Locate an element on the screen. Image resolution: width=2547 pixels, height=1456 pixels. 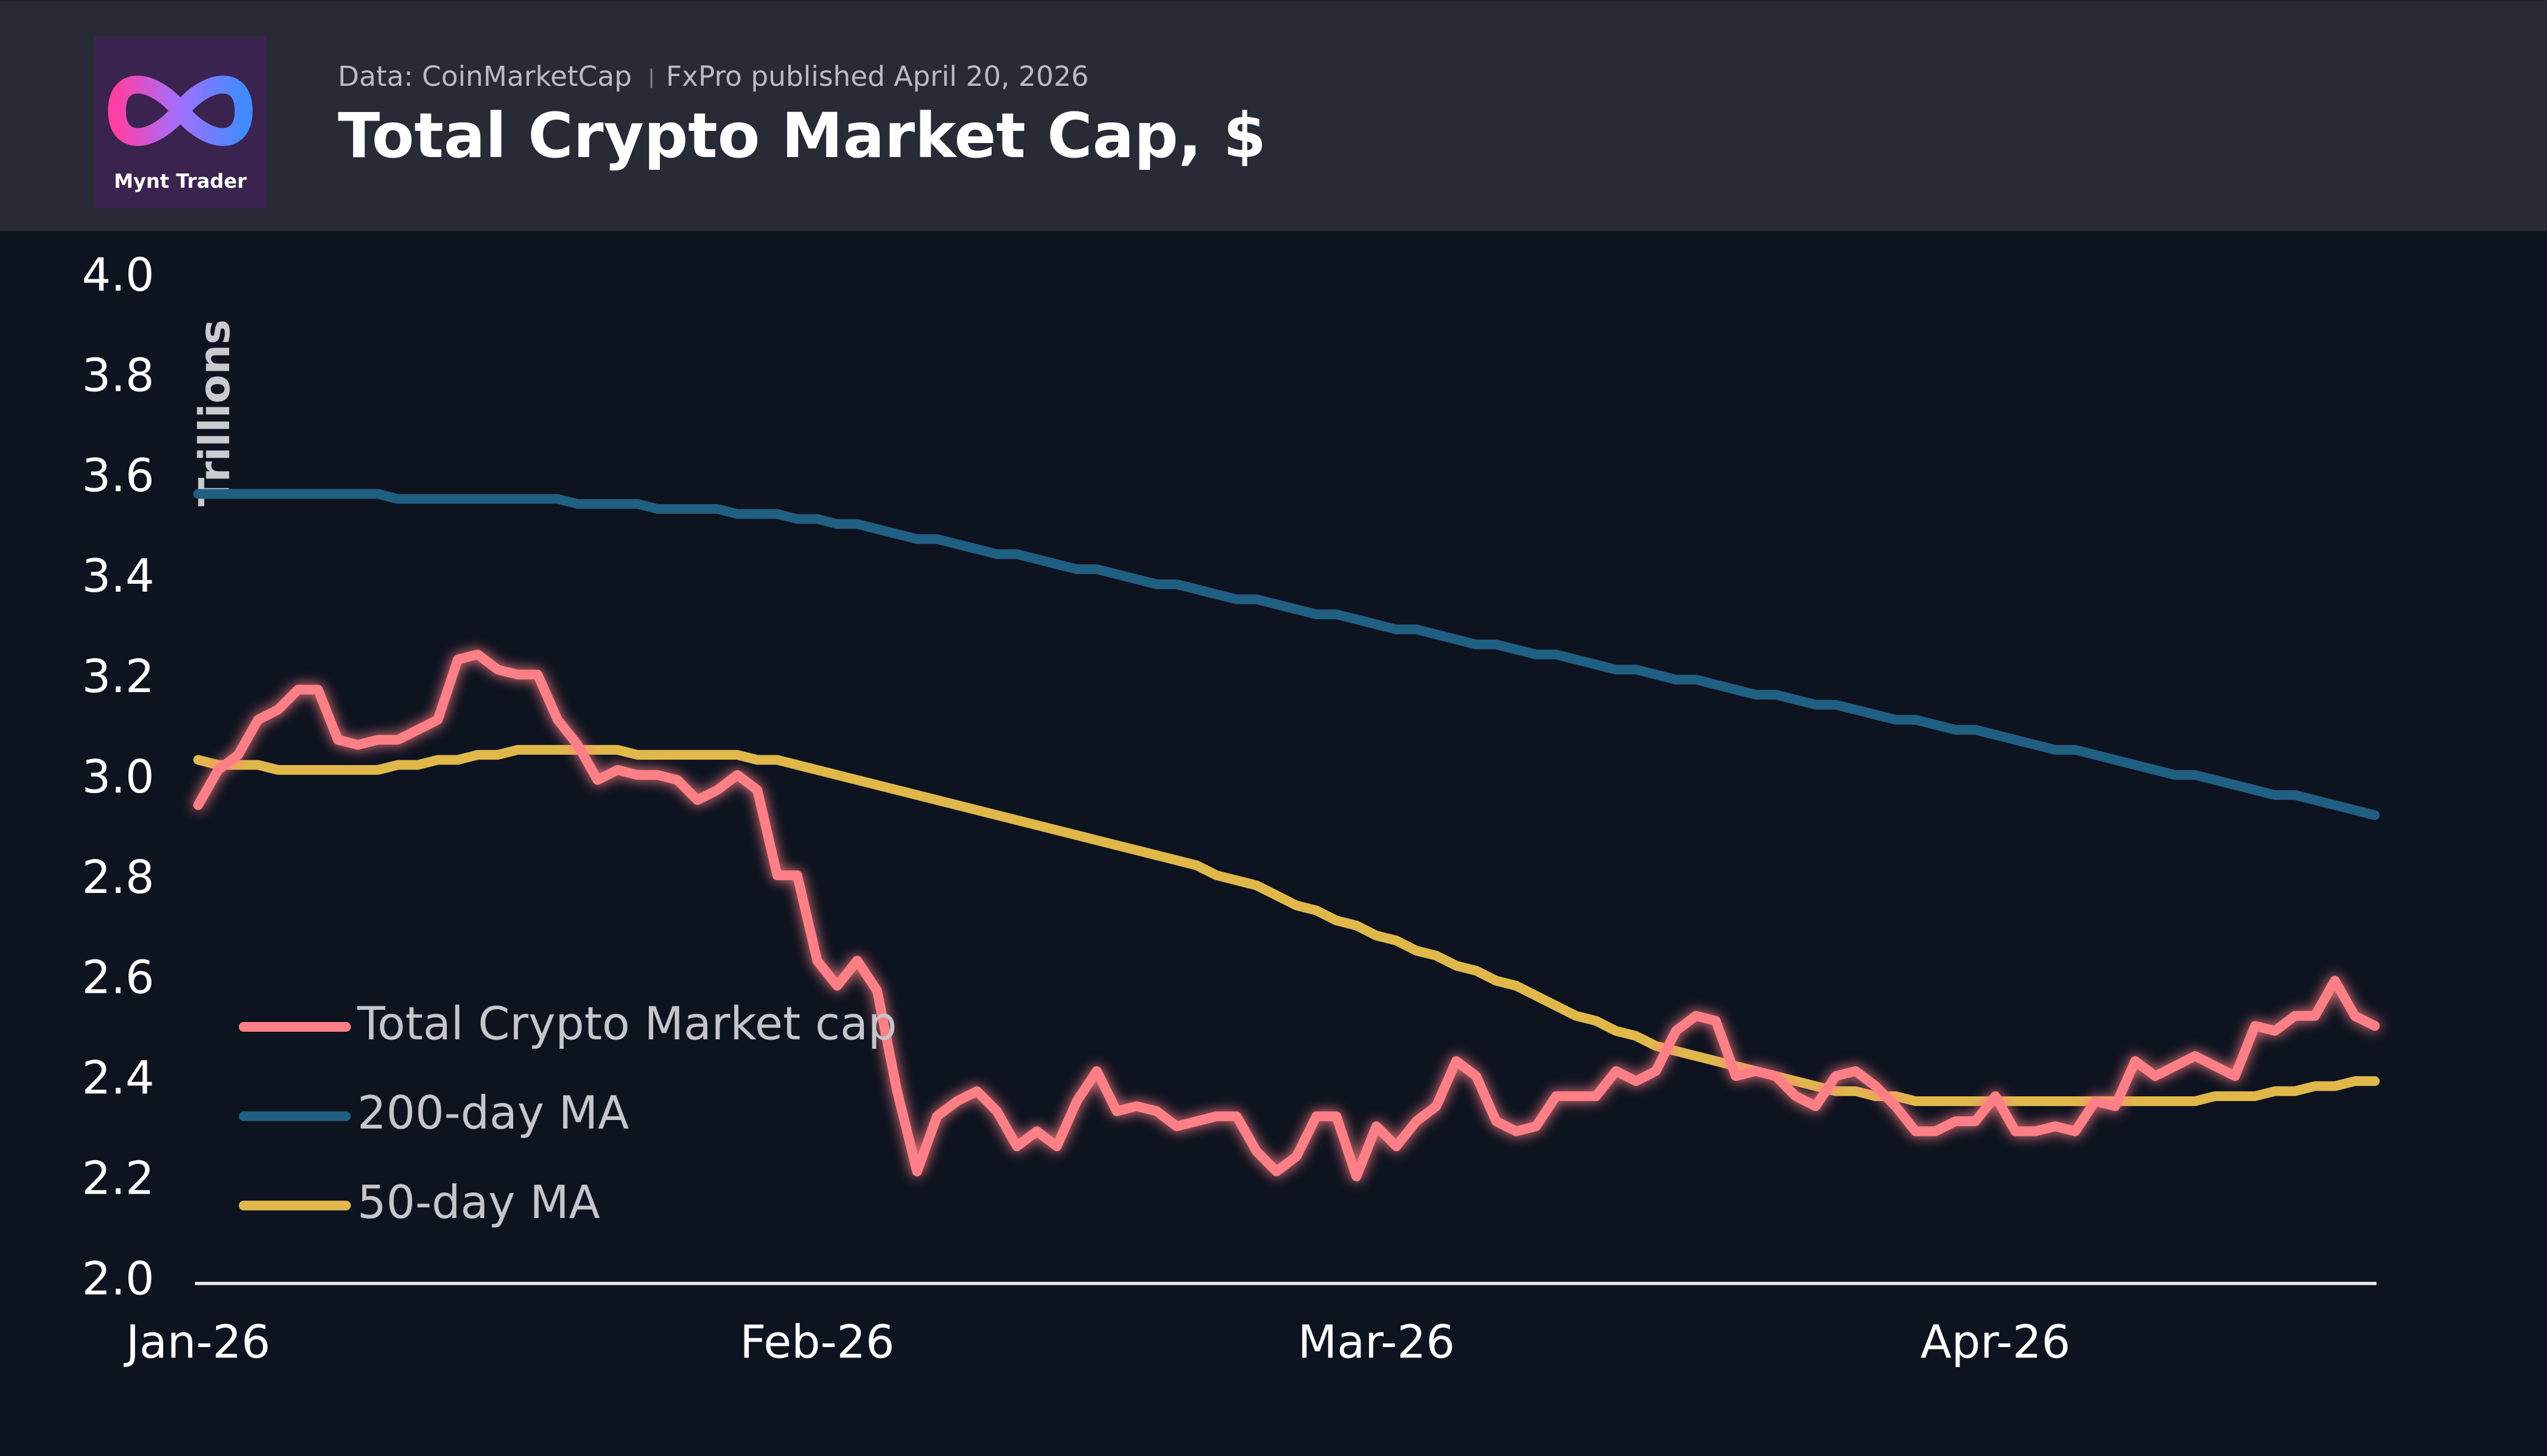
source: Data: CoinMarketCap is located at coordinates (485, 76).